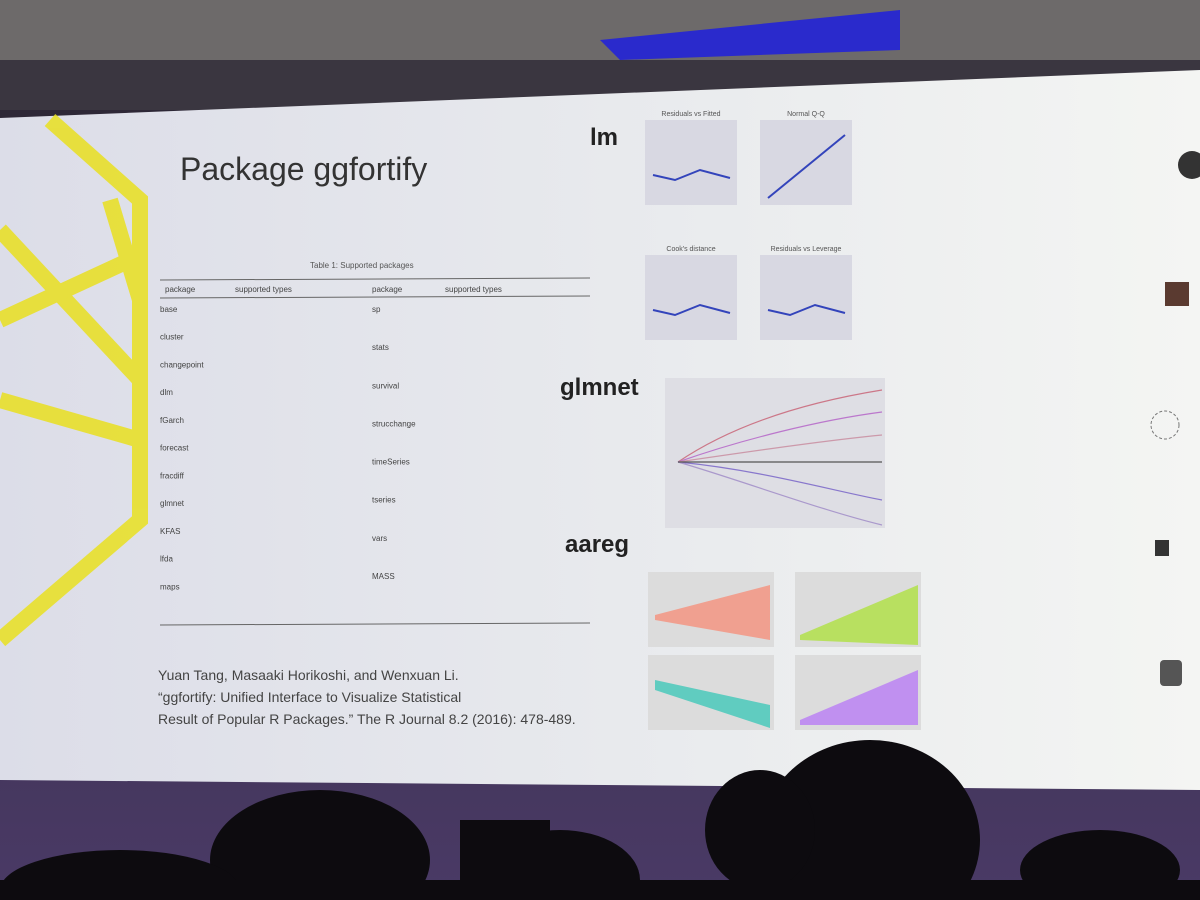 The image size is (1200, 900). I want to click on package-name: stats, so click(380, 347).